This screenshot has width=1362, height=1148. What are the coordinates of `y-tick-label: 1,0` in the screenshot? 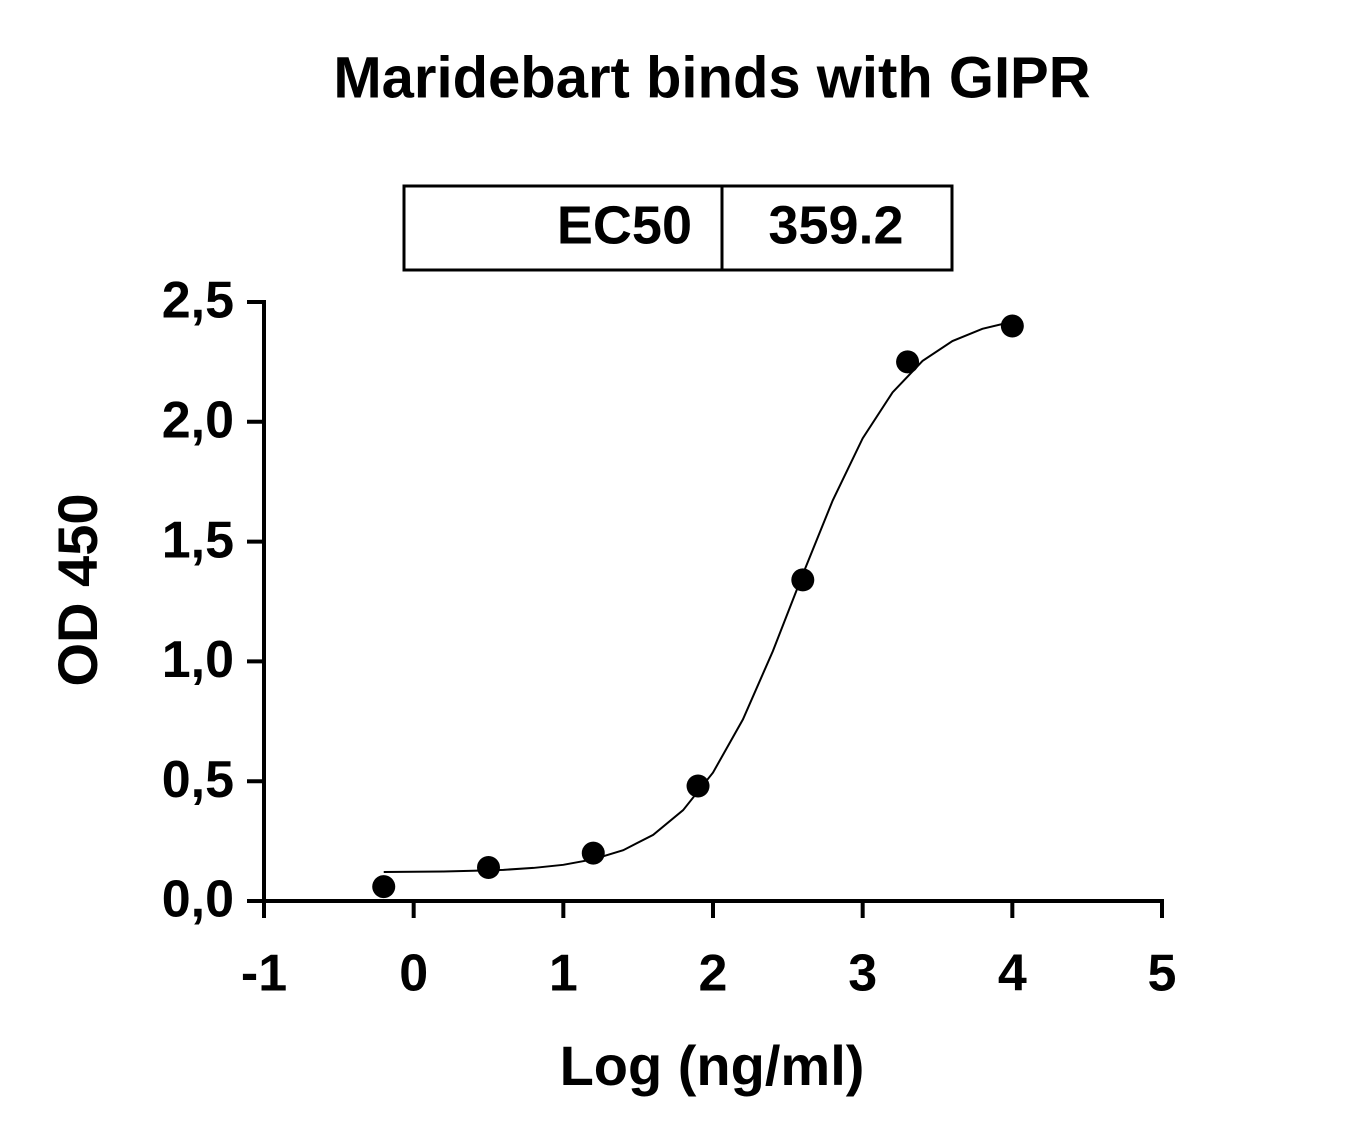 It's located at (198, 660).